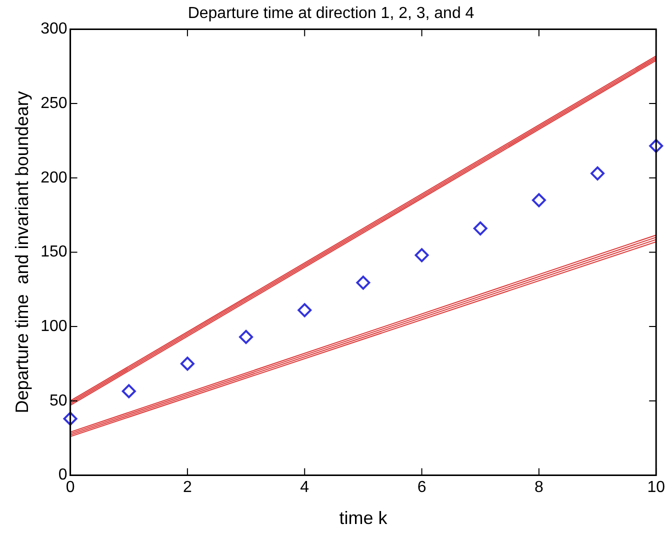 This screenshot has height=542, width=668. I want to click on y-tick-label: 150, so click(54, 252).